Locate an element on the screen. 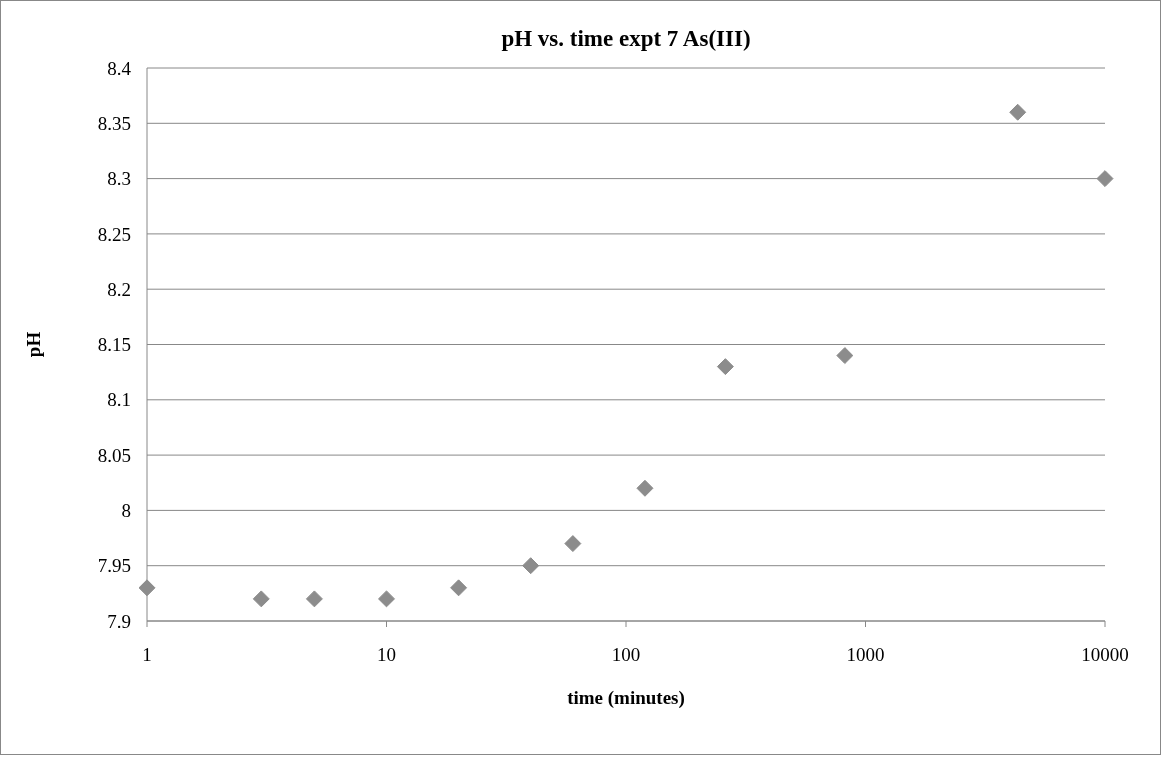 The height and width of the screenshot is (764, 1168). y-tick-label: 8.05 is located at coordinates (114, 455).